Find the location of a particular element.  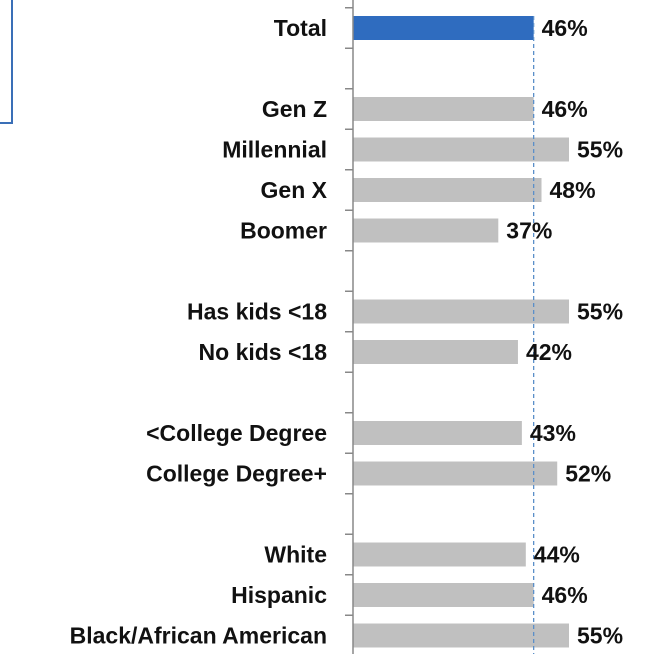

category-label-total: Total is located at coordinates (300, 28).